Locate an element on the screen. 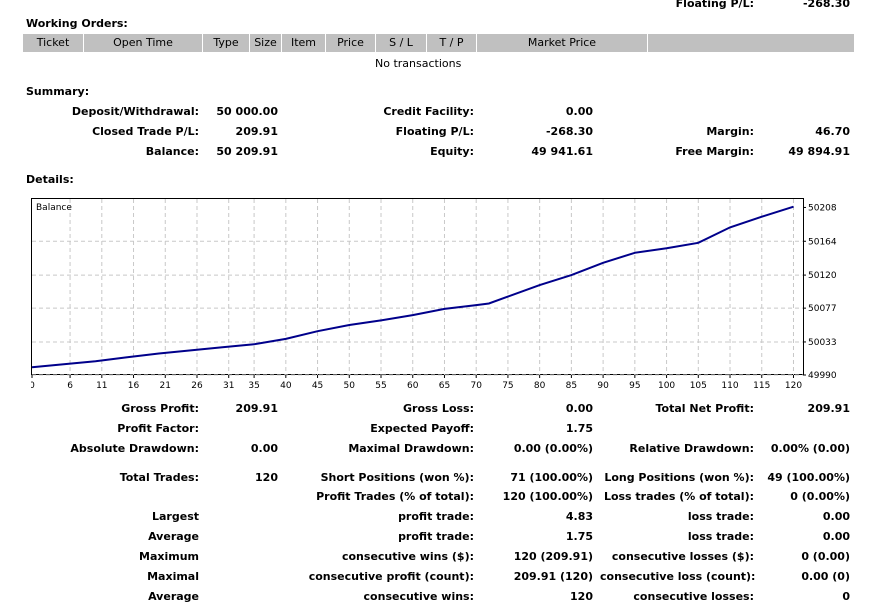  col-ticket: Ticket is located at coordinates (53, 43).